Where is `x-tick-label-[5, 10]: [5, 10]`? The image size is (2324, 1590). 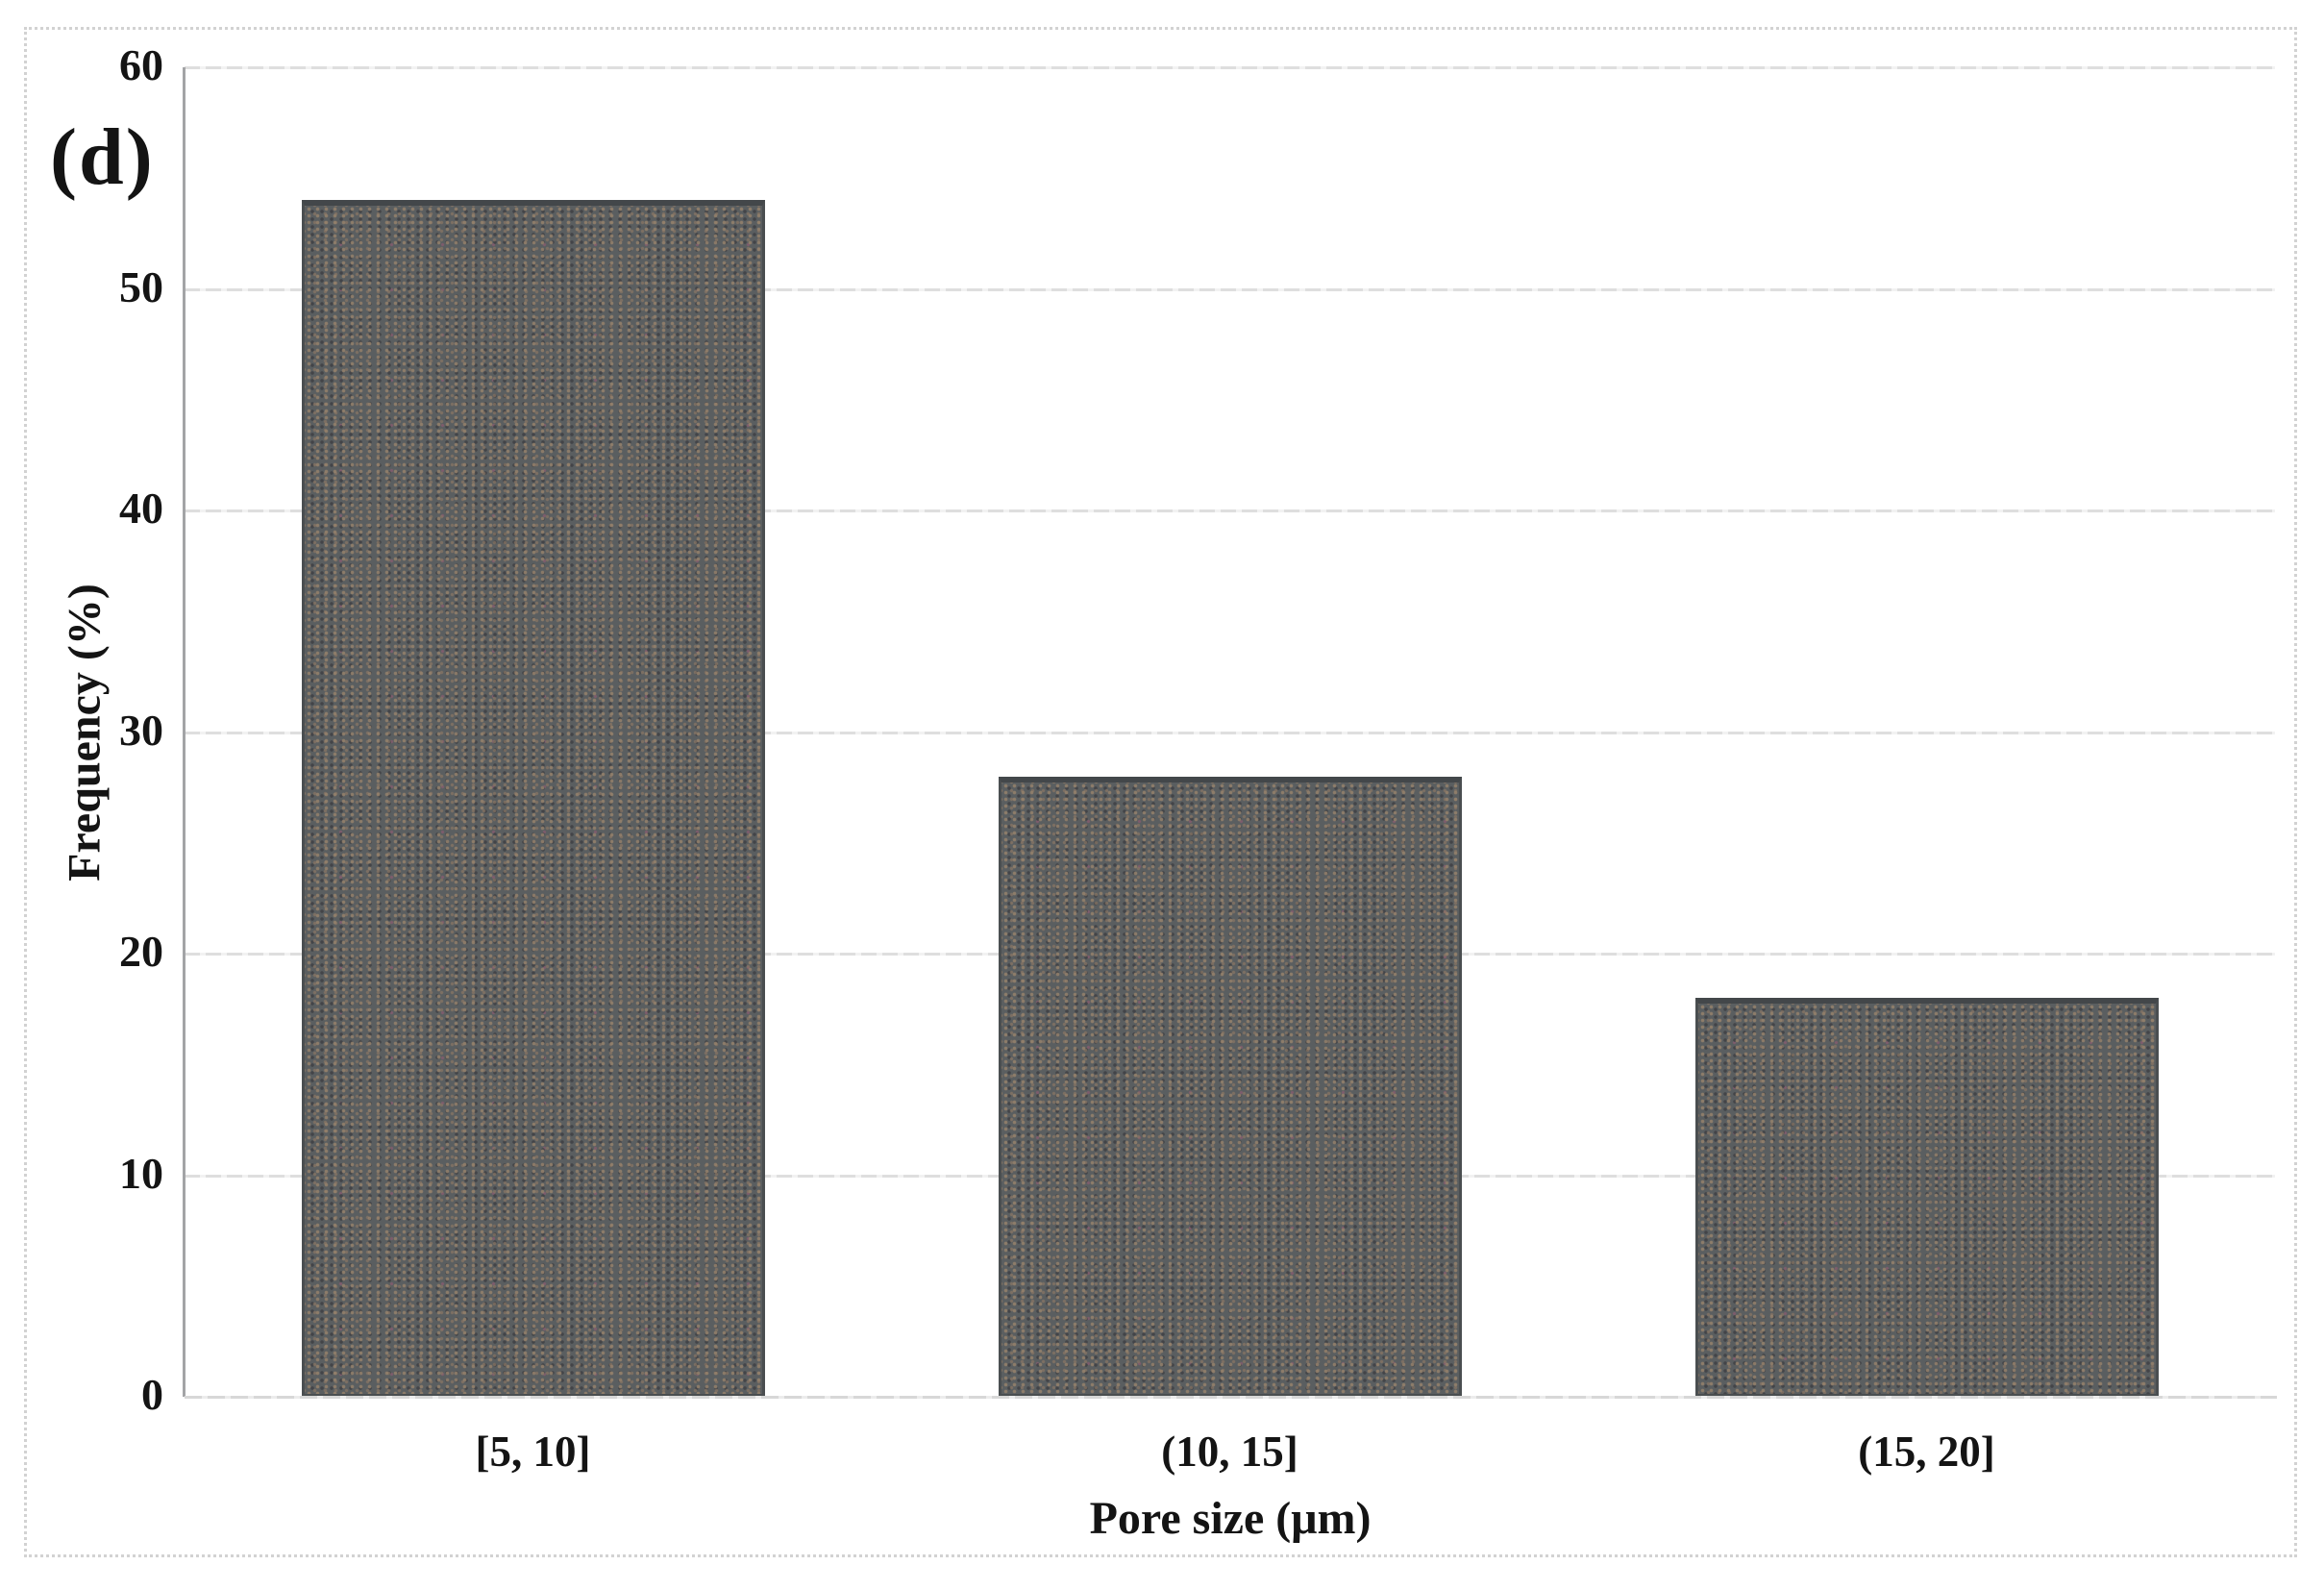
x-tick-label-[5, 10]: [5, 10] is located at coordinates (533, 1452).